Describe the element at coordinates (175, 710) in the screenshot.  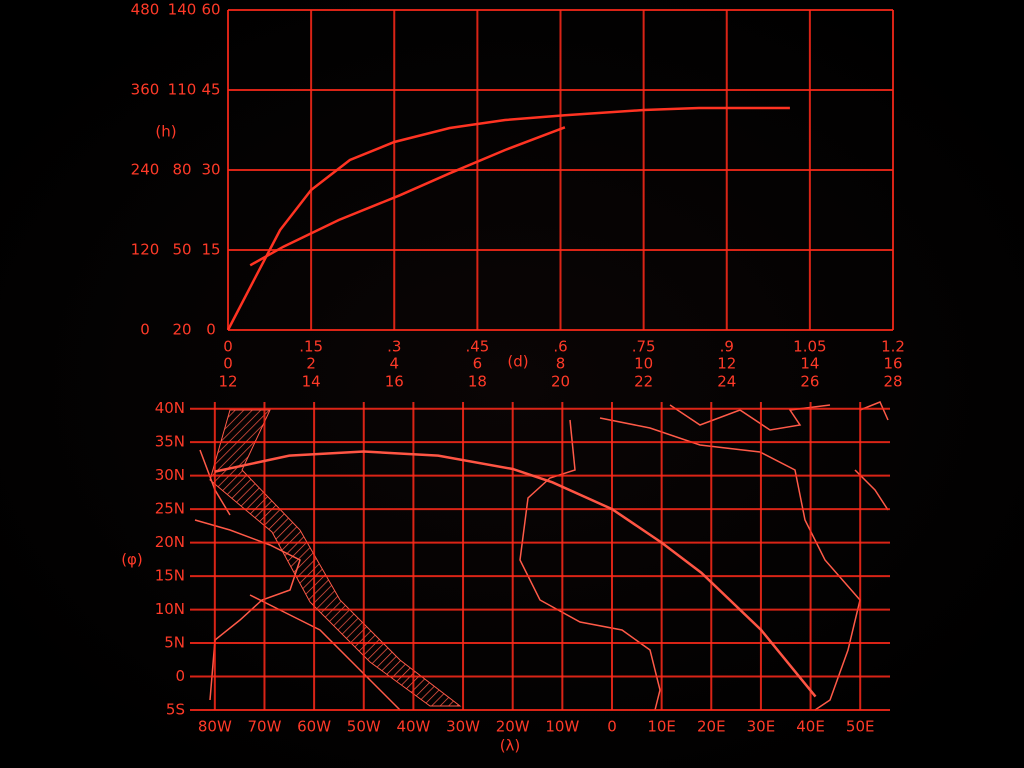
I see `y-tick-label: 5S` at that location.